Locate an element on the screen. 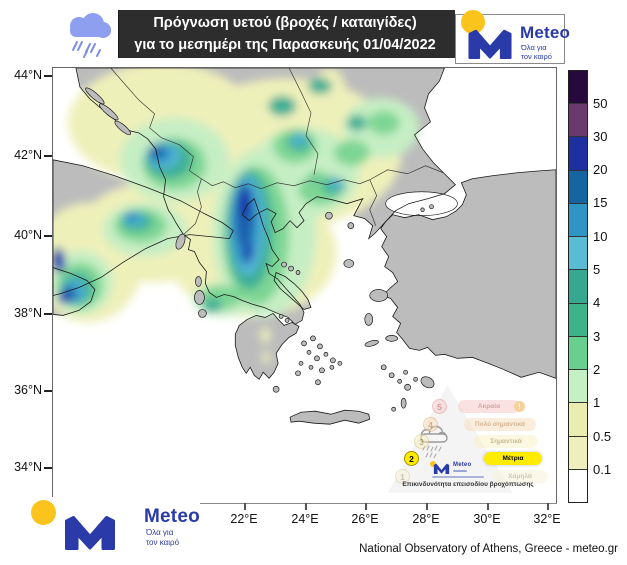  colorbar-tick-20: 20 is located at coordinates (600, 169).